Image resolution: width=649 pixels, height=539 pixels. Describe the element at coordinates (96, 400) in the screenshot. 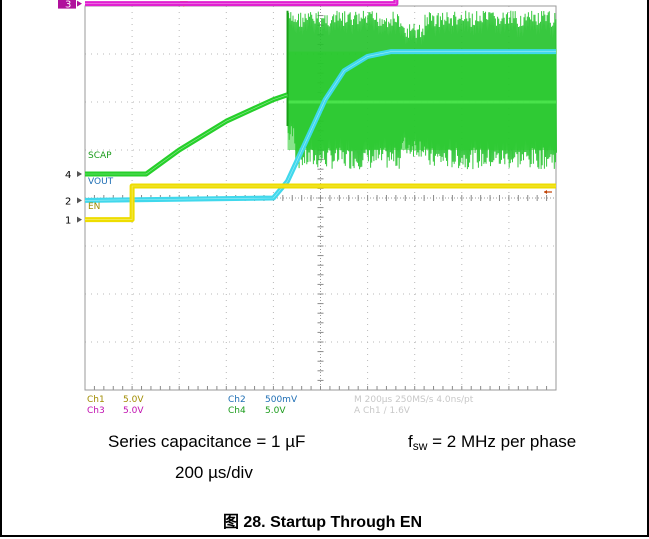

I see `readout-label-ch1: Ch1` at that location.